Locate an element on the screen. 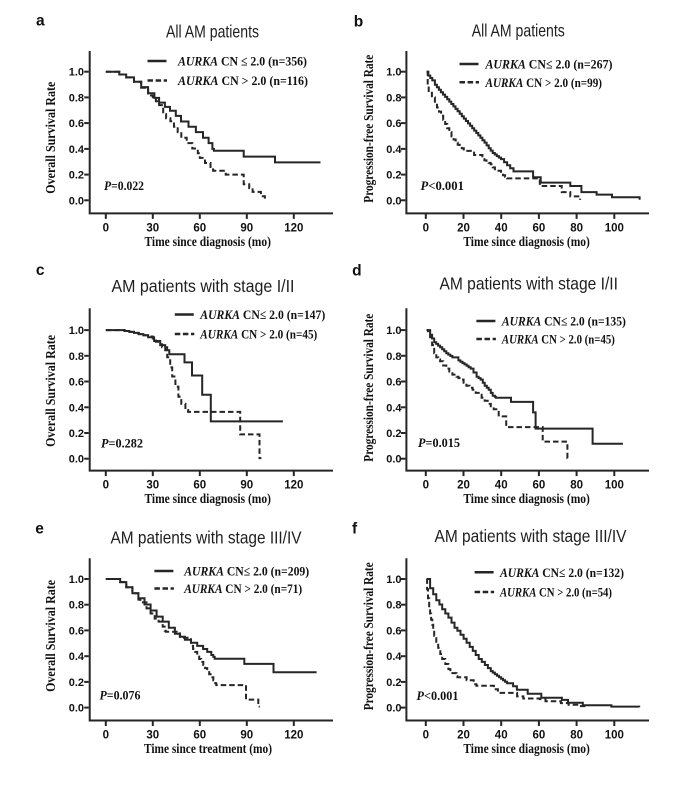 The width and height of the screenshot is (692, 785). svg-text: All AM patients is located at coordinates (518, 31).